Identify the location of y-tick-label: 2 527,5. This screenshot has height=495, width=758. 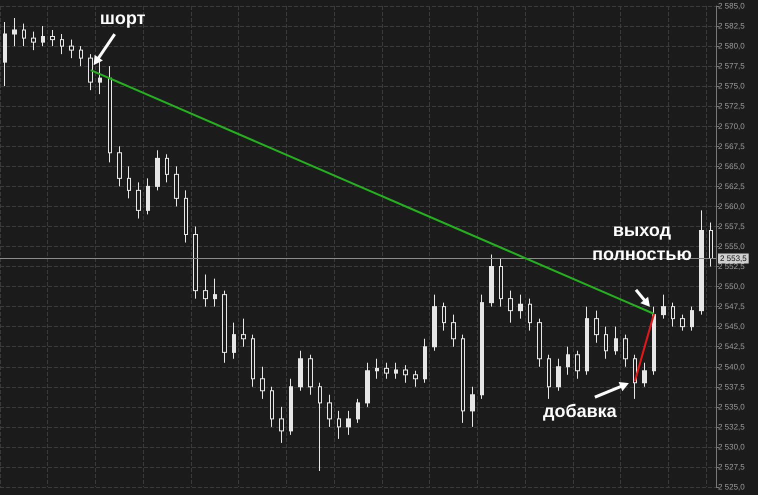
(732, 467).